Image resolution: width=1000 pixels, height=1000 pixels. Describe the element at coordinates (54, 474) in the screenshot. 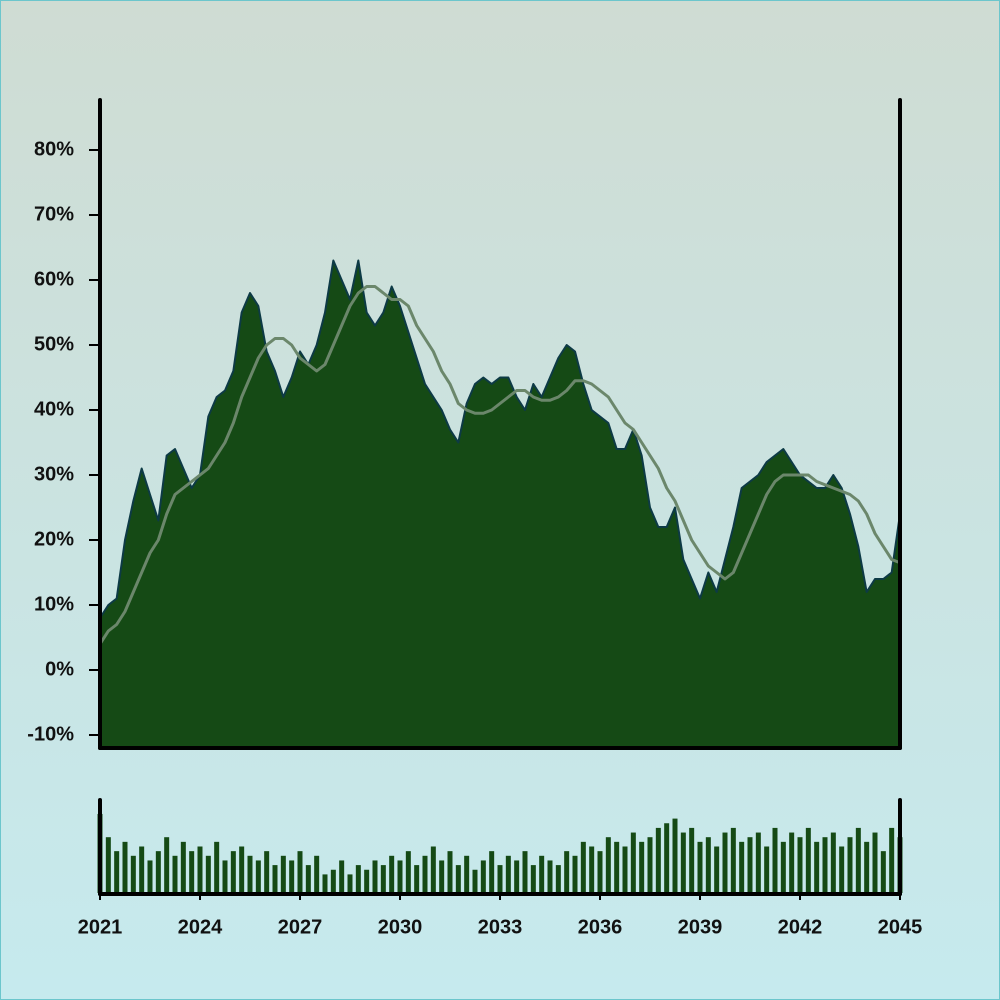

I see `y-tick-label: 30%` at that location.